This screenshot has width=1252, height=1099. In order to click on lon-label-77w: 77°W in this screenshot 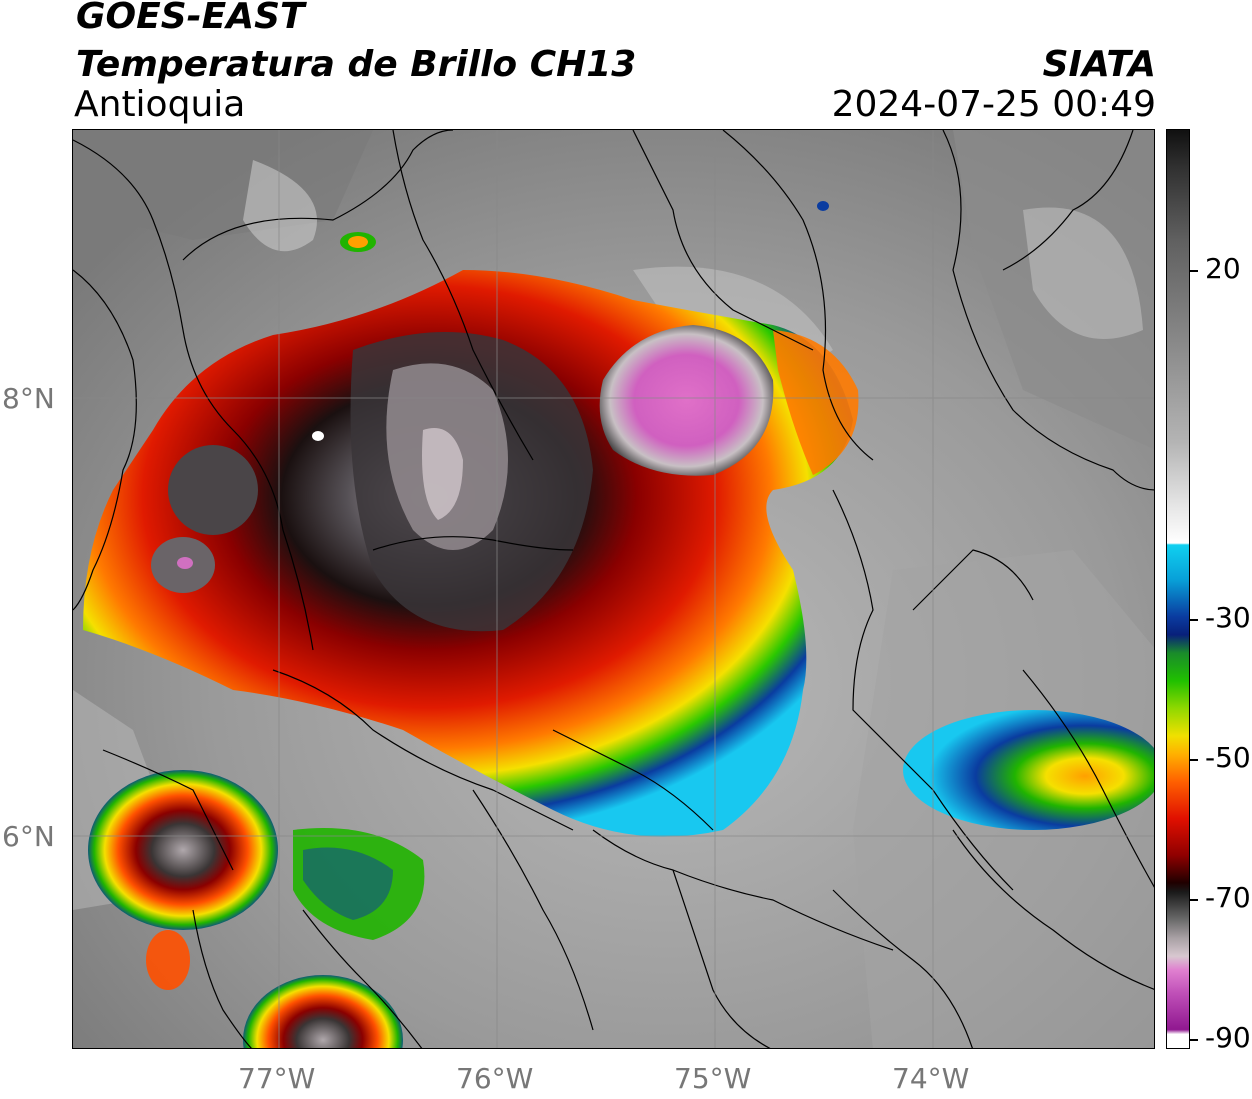, I will do `click(277, 1078)`.